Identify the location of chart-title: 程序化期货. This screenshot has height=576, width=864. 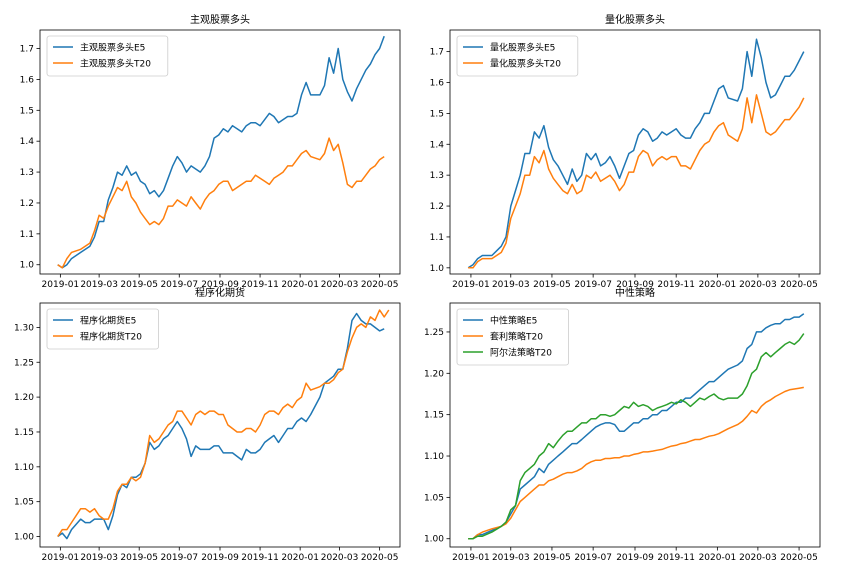
(220, 292).